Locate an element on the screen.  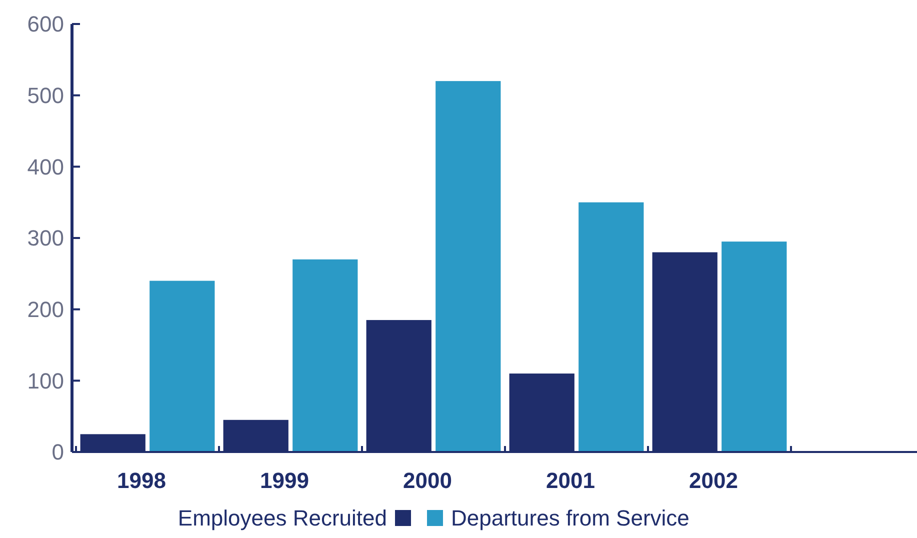
x-tick-label: 2000 is located at coordinates (427, 480).